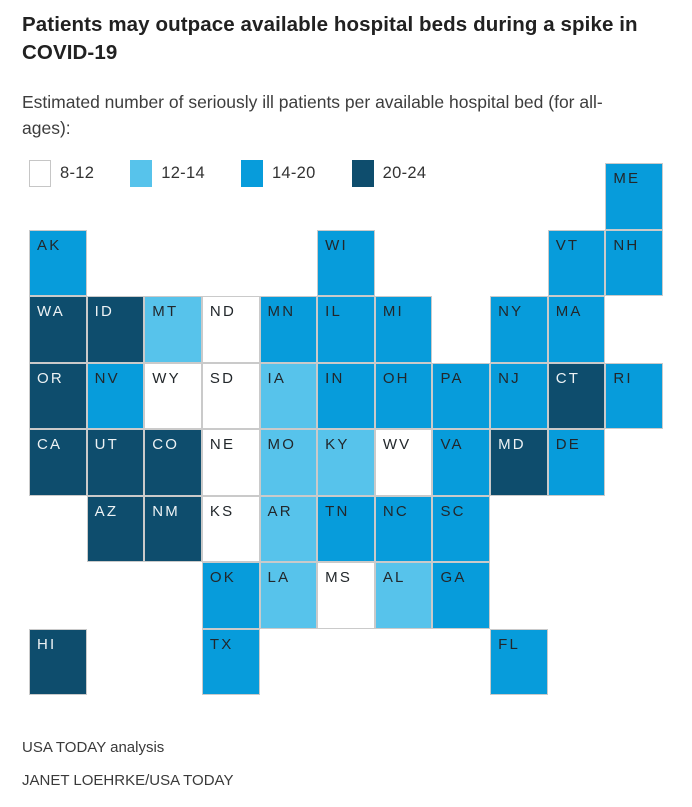  I want to click on state-abbr-label: SC, so click(453, 511).